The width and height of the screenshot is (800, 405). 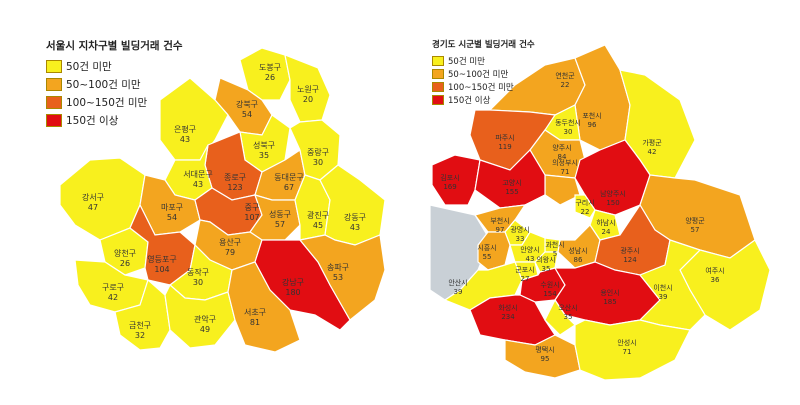 What do you see at coordinates (198, 184) in the screenshot?
I see `district-value-label: 43` at bounding box center [198, 184].